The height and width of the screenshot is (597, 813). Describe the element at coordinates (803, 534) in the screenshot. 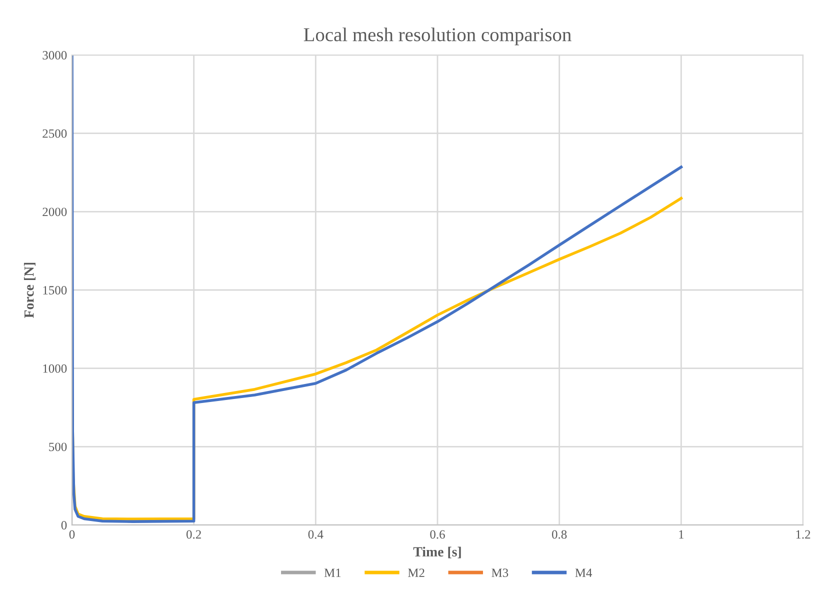

I see `x-tick-label: 1.2` at that location.